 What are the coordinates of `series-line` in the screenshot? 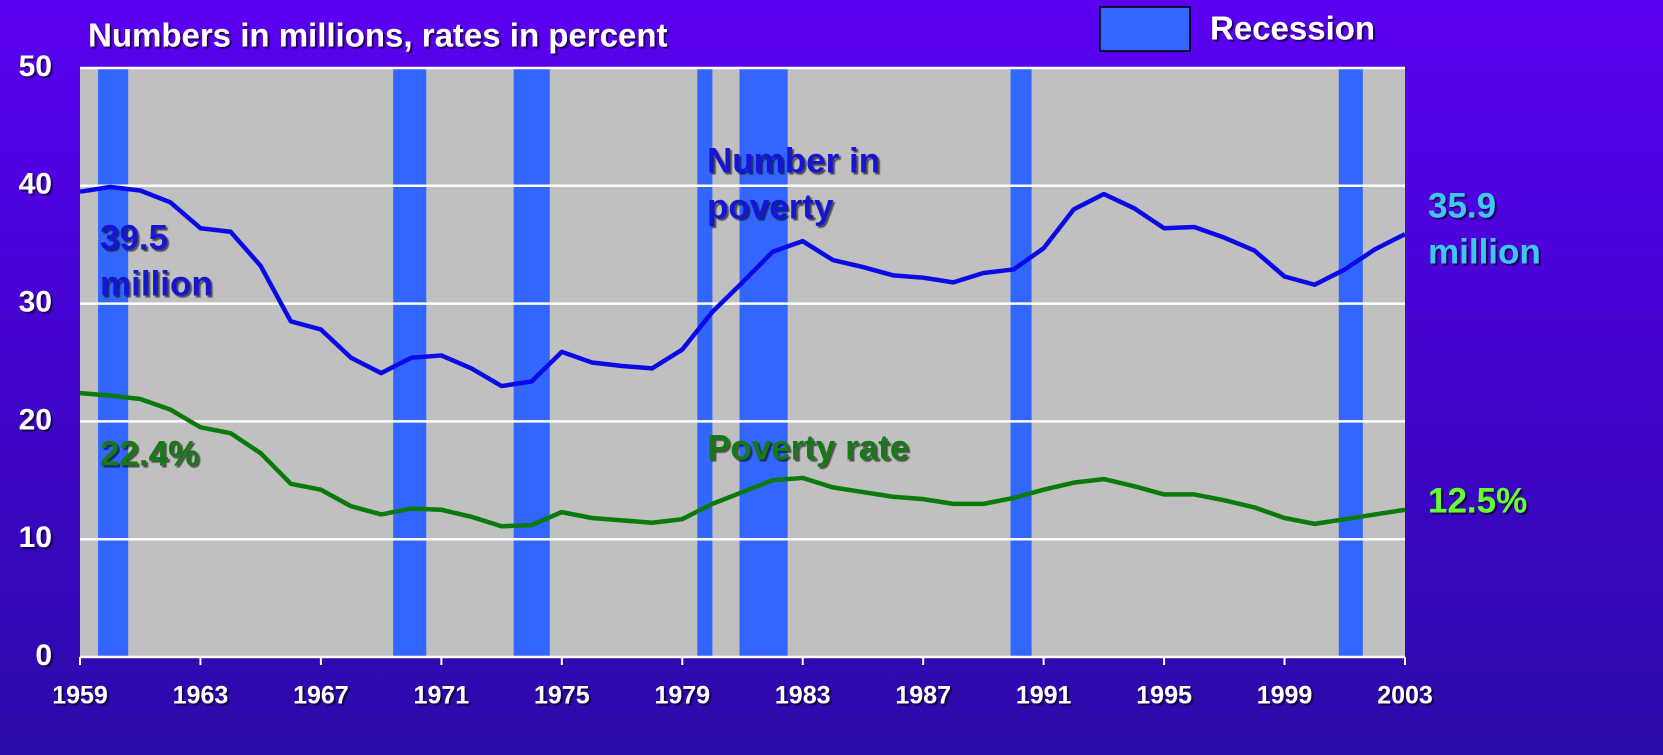 It's located at (742, 459).